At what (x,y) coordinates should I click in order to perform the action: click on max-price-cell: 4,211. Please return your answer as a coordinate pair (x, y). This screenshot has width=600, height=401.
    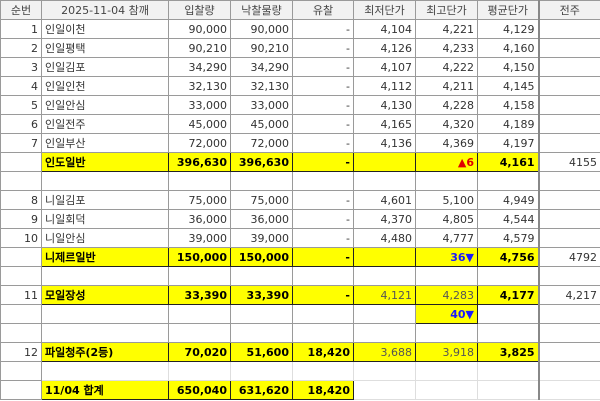
    Looking at the image, I should click on (446, 86).